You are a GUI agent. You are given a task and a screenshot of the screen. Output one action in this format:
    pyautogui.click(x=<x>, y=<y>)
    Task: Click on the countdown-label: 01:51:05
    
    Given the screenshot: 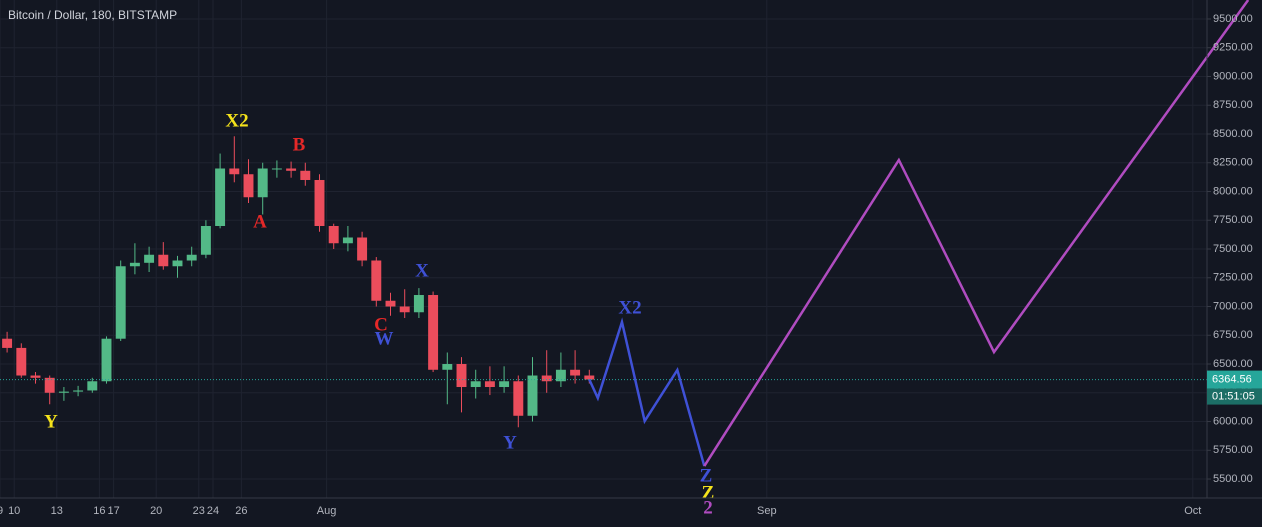 What is the action you would take?
    pyautogui.click(x=1233, y=396)
    